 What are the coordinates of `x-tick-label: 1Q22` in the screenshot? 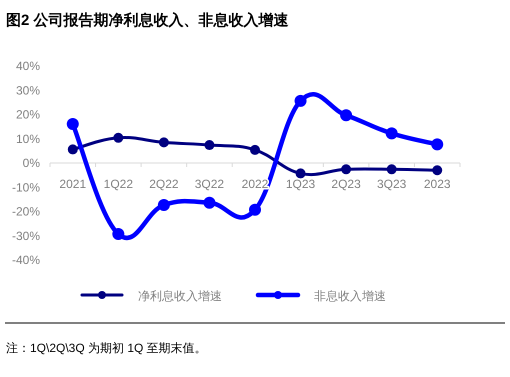 It's located at (119, 184).